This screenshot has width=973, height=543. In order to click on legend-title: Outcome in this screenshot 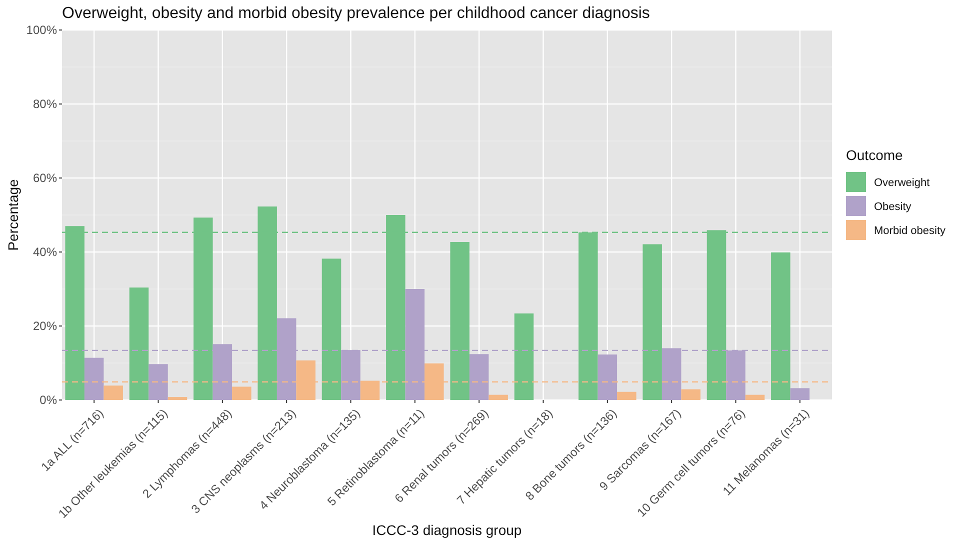, I will do `click(875, 155)`.